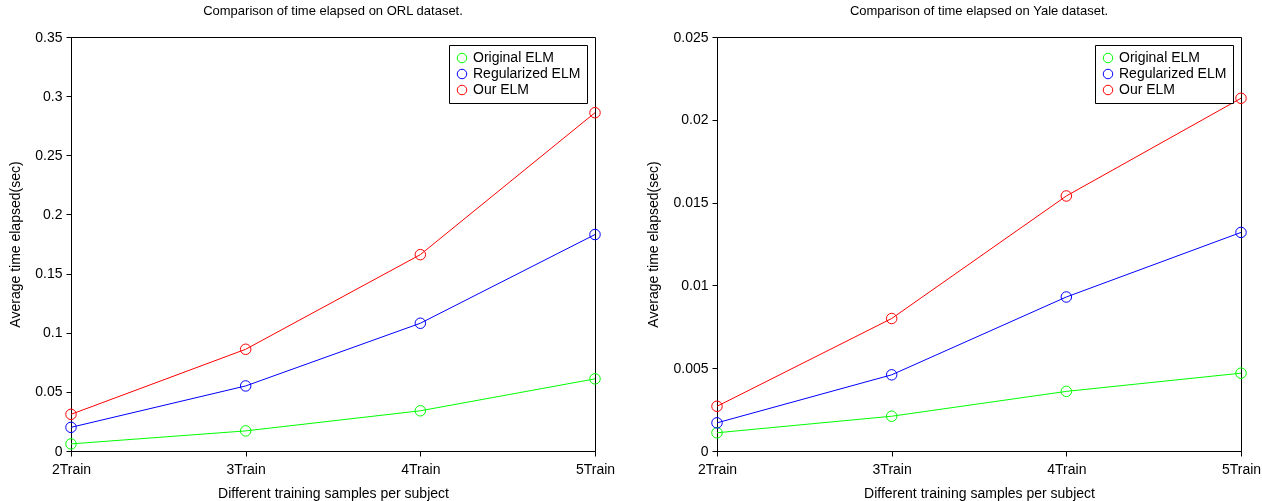 The image size is (1262, 501). What do you see at coordinates (695, 119) in the screenshot?
I see `y-tick-label: 0.02` at bounding box center [695, 119].